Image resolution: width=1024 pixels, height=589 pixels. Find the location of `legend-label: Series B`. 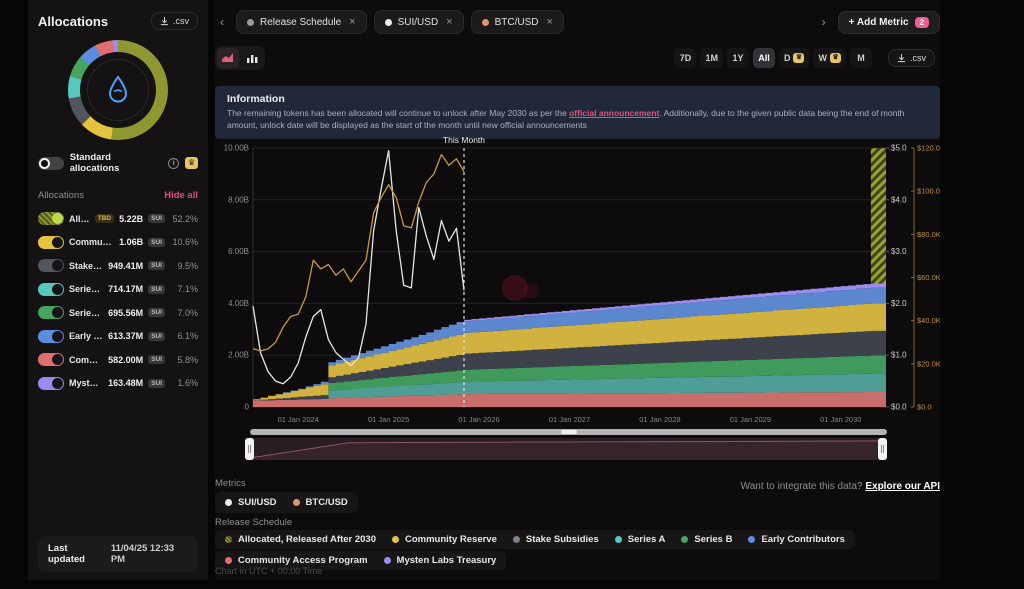

legend-label: Series B is located at coordinates (713, 539).